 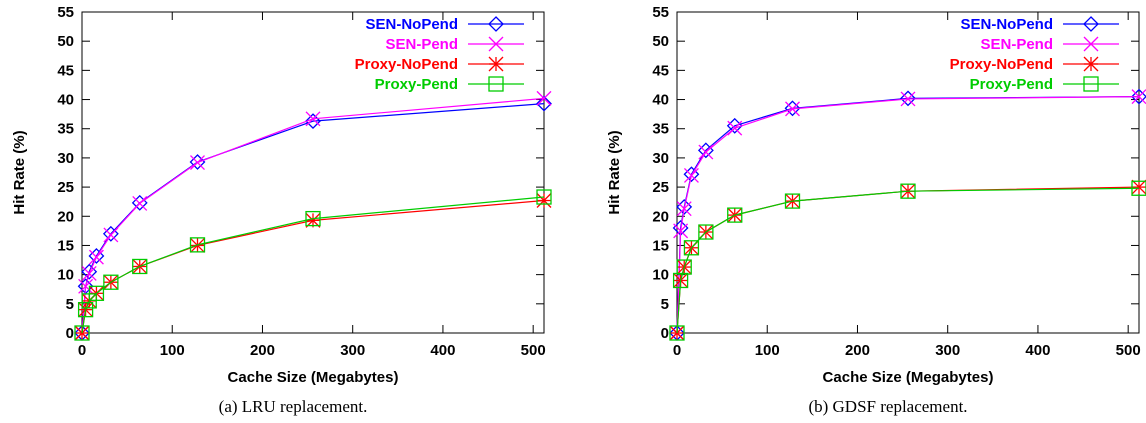 I want to click on chart-1-ytick-label: 40, so click(x=660, y=100).